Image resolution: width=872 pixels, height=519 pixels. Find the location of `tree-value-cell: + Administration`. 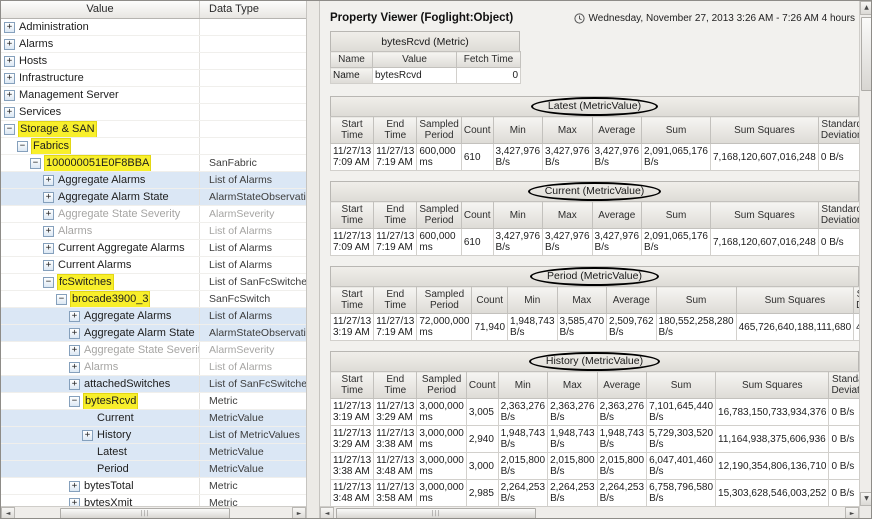

tree-value-cell: + Administration is located at coordinates (100, 27).